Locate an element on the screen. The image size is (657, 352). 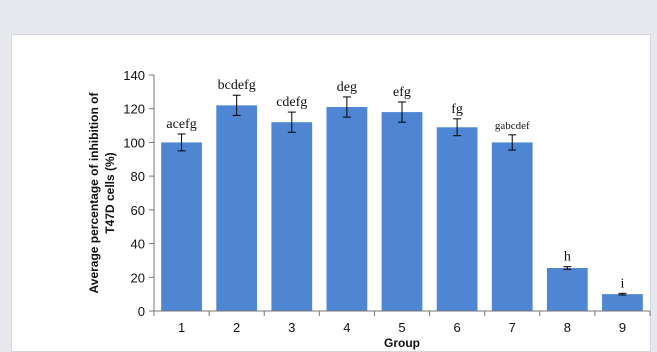
x-tick-label: 8 is located at coordinates (567, 327).